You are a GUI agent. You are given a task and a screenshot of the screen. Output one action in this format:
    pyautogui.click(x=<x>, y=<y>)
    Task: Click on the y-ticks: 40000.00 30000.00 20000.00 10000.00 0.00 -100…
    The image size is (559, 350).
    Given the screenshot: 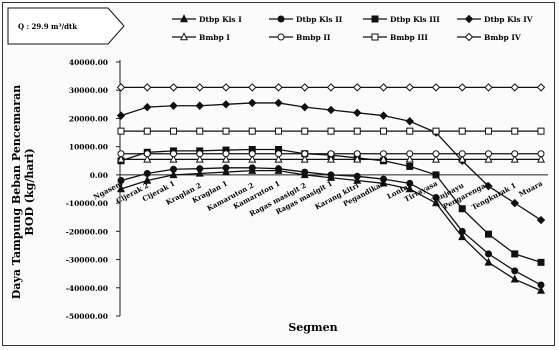 What is the action you would take?
    pyautogui.click(x=93, y=189)
    